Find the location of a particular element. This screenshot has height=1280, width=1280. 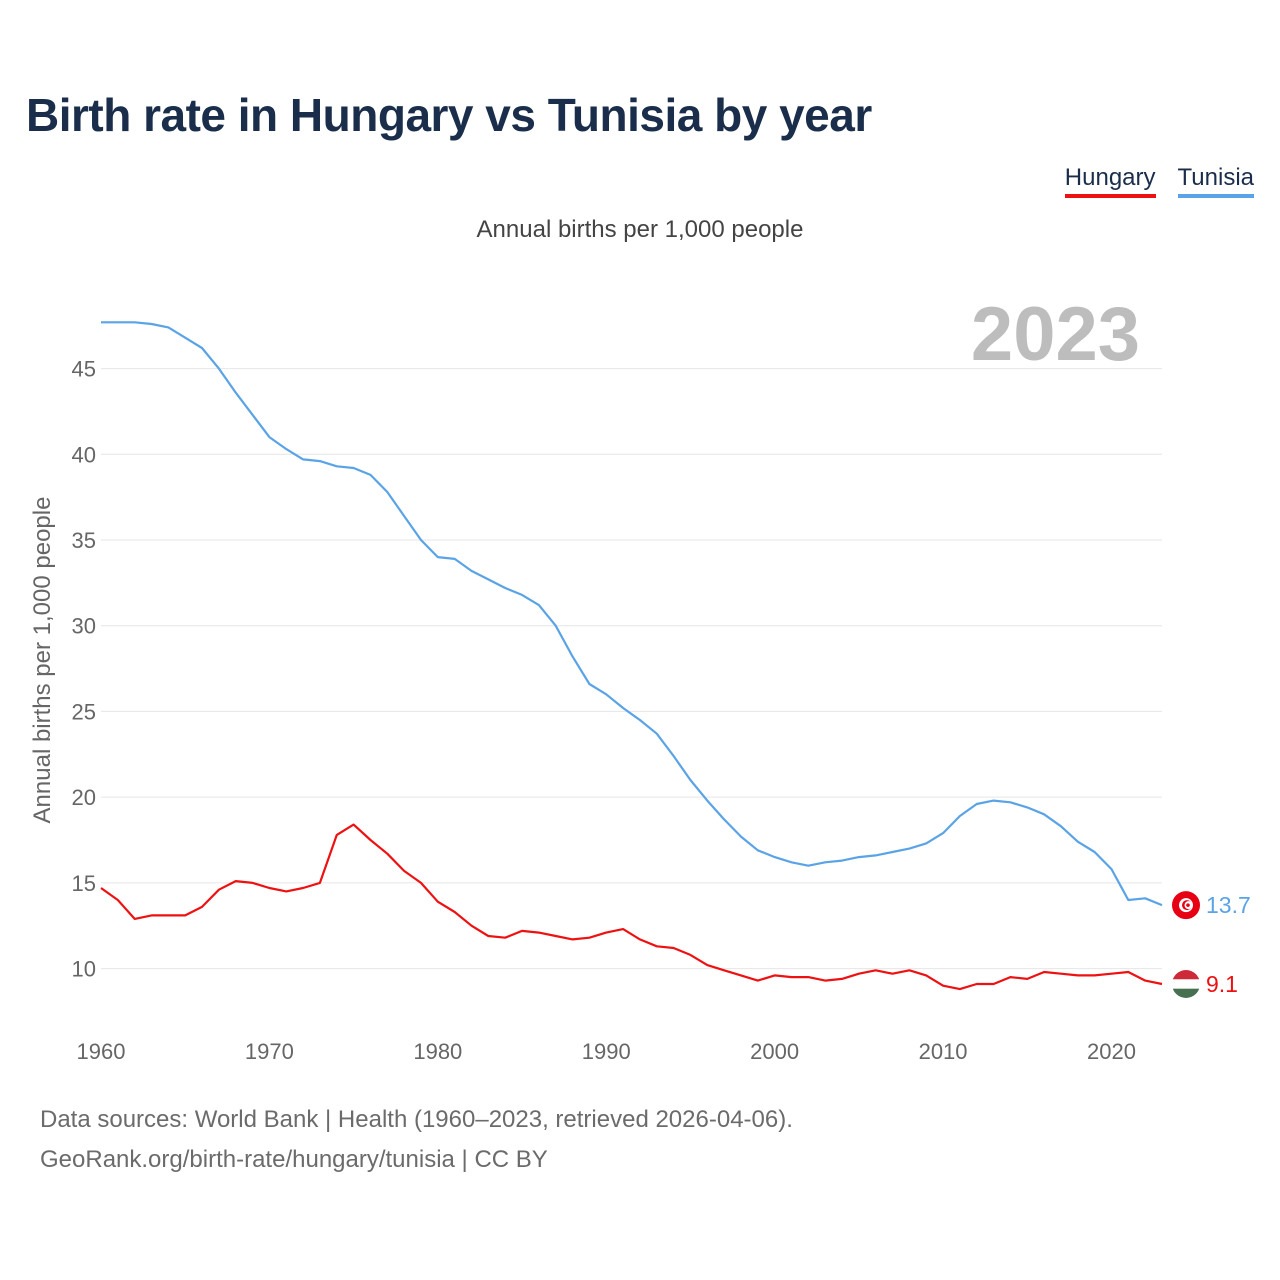

y-tick-label-40: 40 is located at coordinates (84, 454).